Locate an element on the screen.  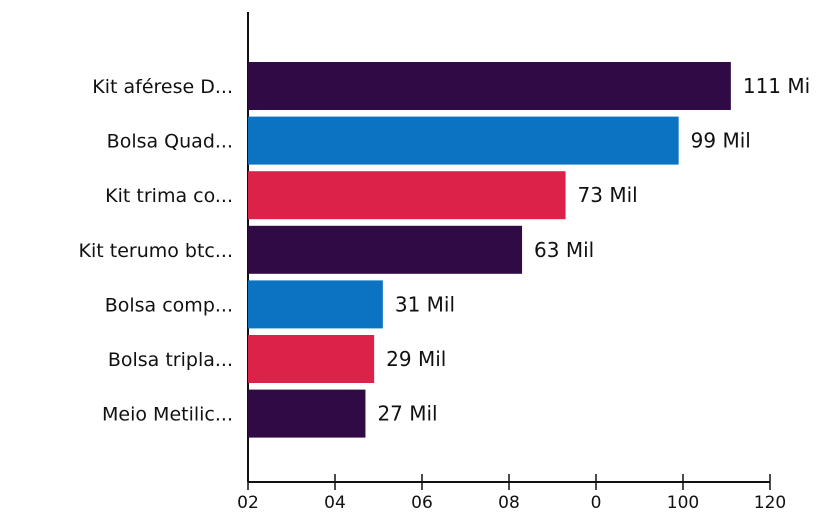
x-tick-label: 04 is located at coordinates (335, 503).